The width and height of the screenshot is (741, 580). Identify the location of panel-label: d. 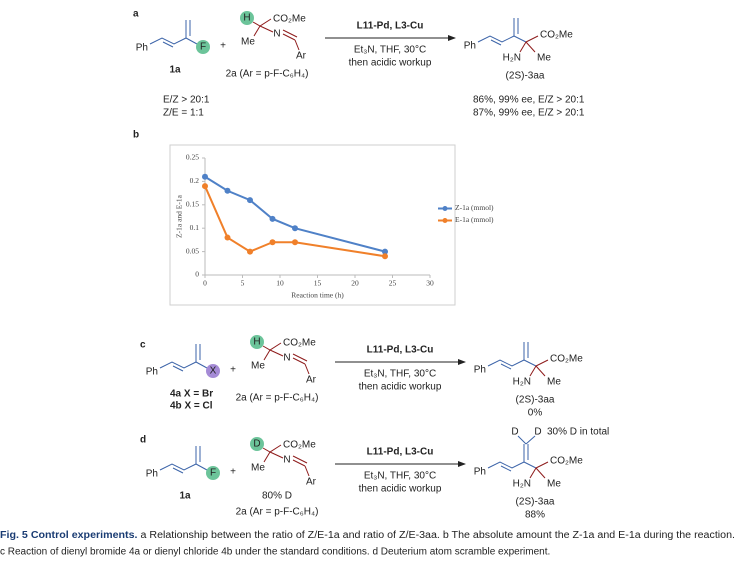
(143, 440).